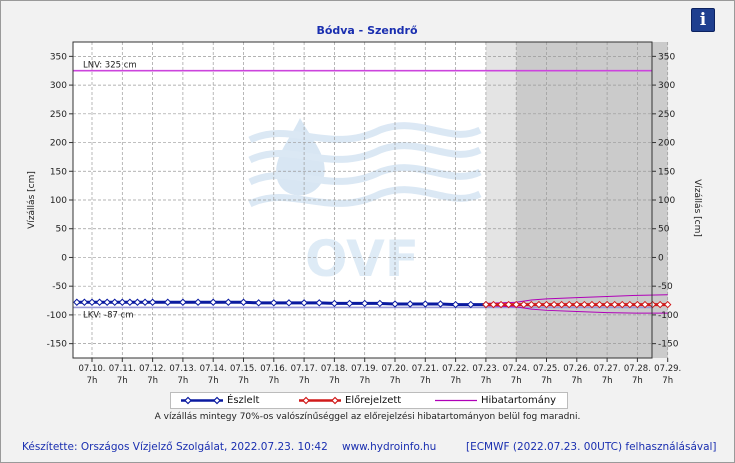  What do you see at coordinates (455, 381) in the screenshot?
I see `xtick-hour-12: 7h` at bounding box center [455, 381].